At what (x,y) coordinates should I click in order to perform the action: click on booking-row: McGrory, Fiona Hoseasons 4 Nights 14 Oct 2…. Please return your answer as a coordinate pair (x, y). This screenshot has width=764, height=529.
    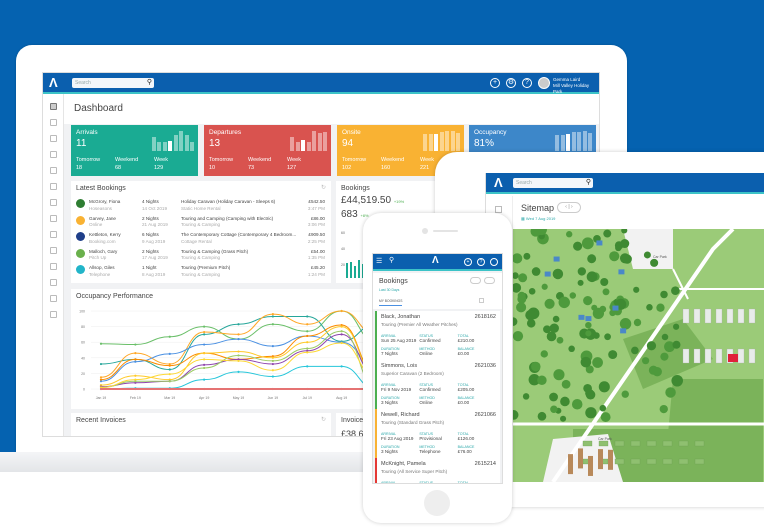
    Looking at the image, I should click on (200, 208).